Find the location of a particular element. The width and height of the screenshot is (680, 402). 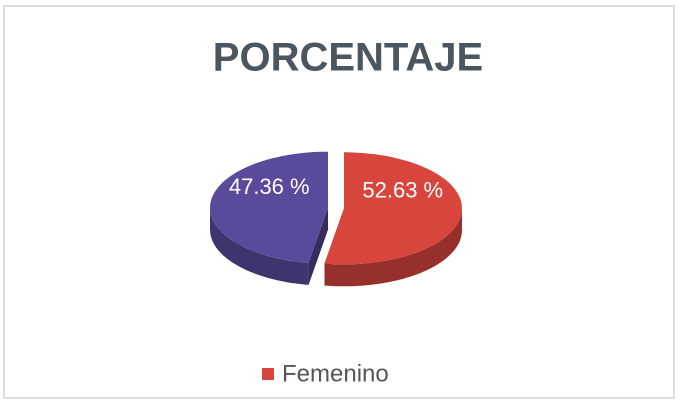

slice-wall is located at coordinates (318, 246).